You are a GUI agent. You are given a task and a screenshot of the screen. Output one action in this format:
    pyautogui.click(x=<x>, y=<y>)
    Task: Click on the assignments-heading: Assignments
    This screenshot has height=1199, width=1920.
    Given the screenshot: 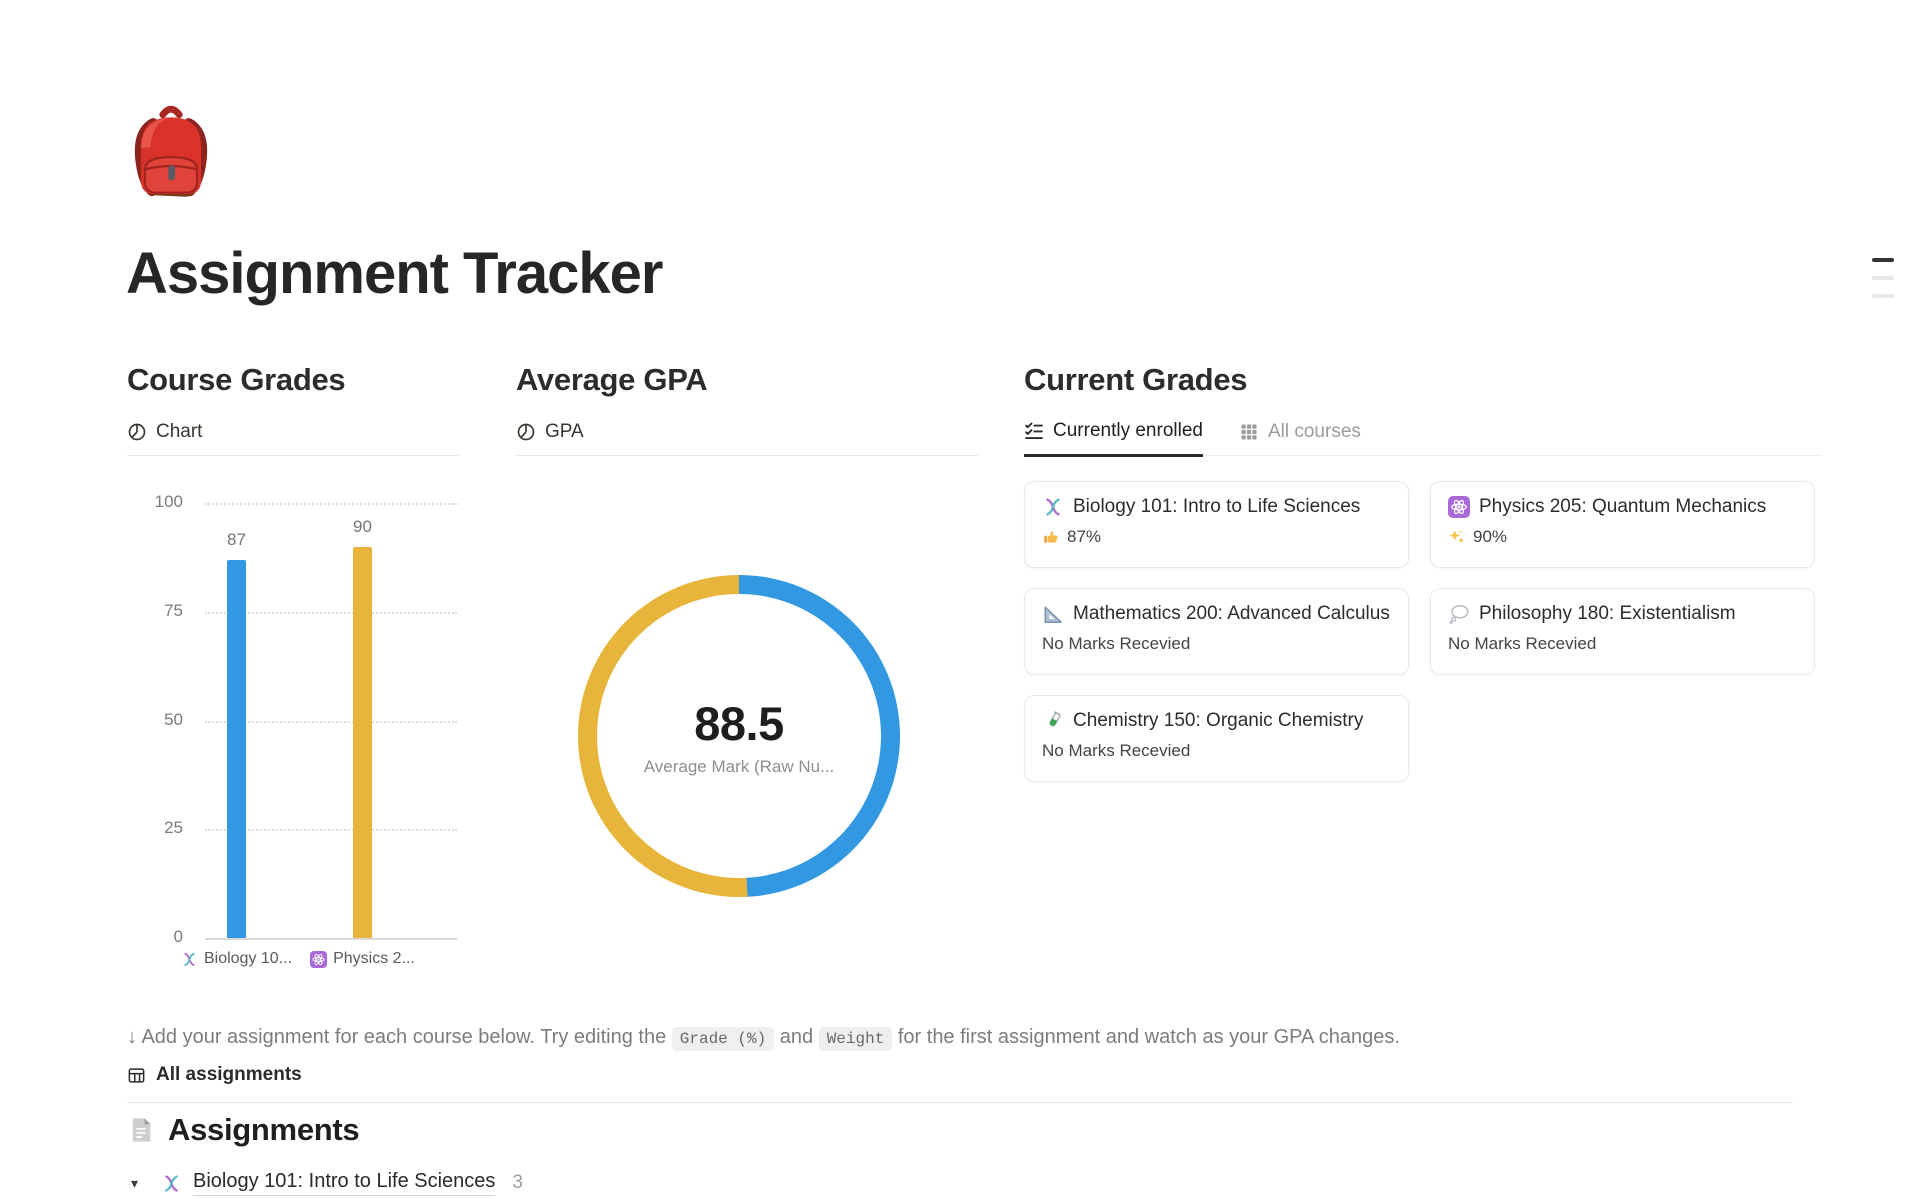 What is the action you would take?
    pyautogui.click(x=243, y=1130)
    